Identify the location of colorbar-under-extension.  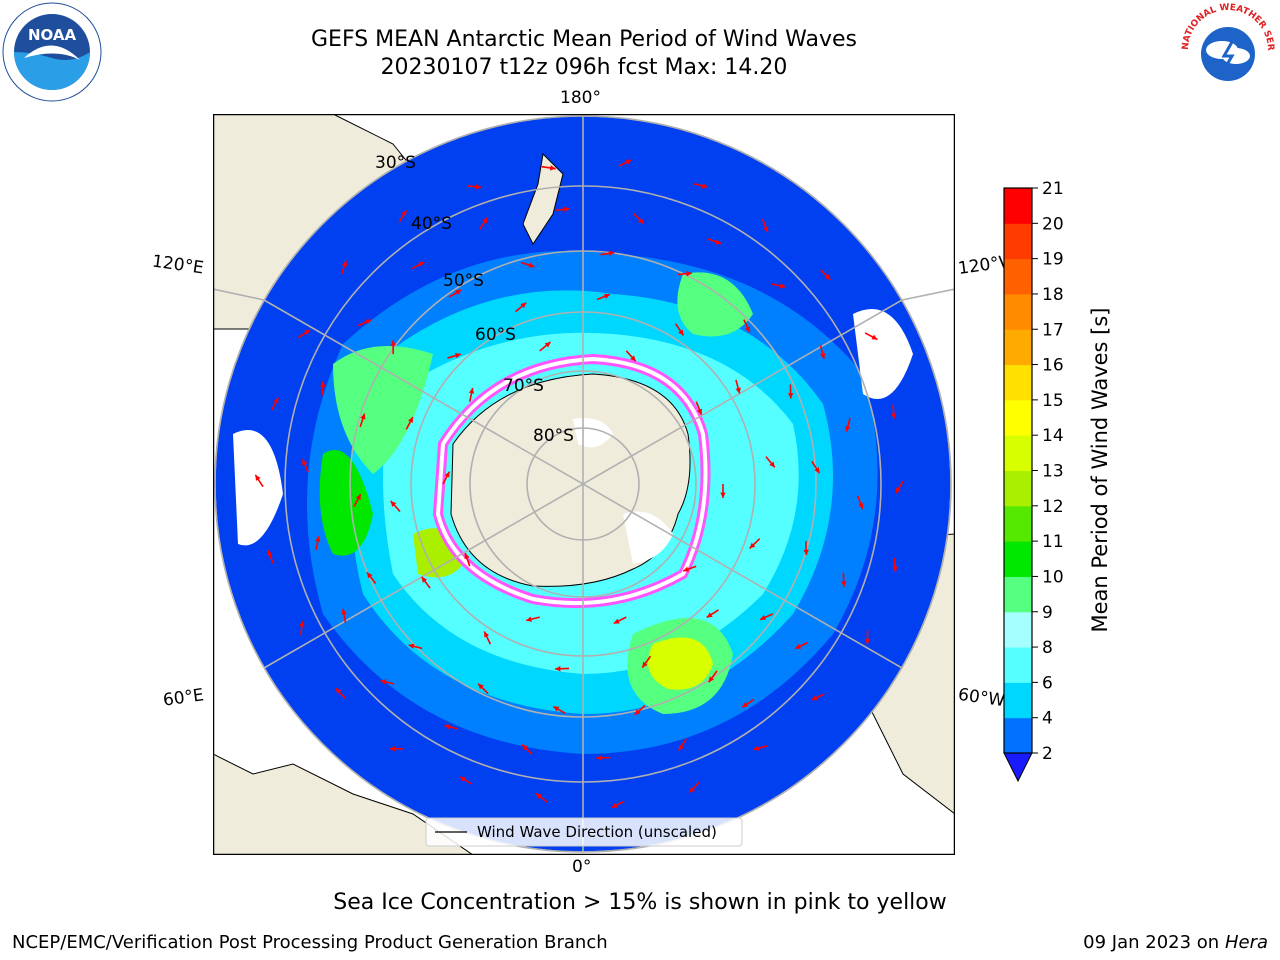
(1018, 767).